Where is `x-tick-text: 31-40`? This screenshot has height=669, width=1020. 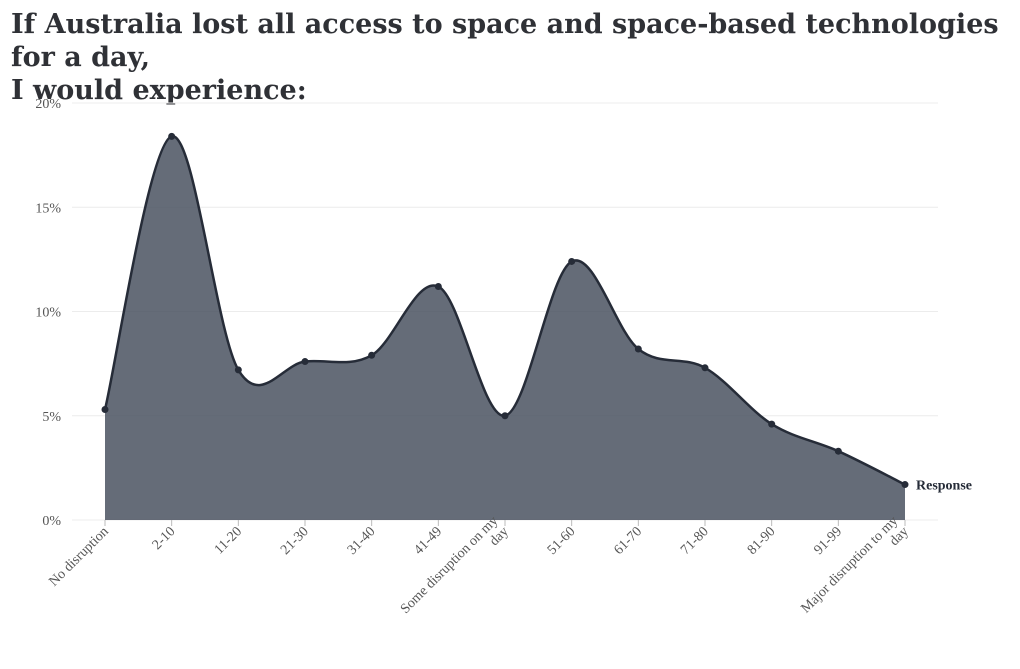
x-tick-text: 31-40 is located at coordinates (362, 541).